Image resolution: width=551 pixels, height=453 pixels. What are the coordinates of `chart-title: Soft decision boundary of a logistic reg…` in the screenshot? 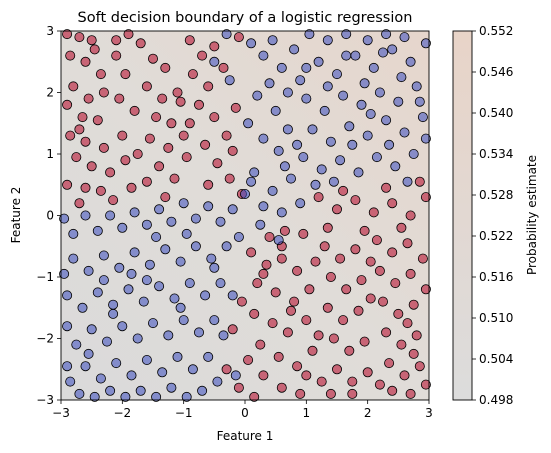 It's located at (245, 18).